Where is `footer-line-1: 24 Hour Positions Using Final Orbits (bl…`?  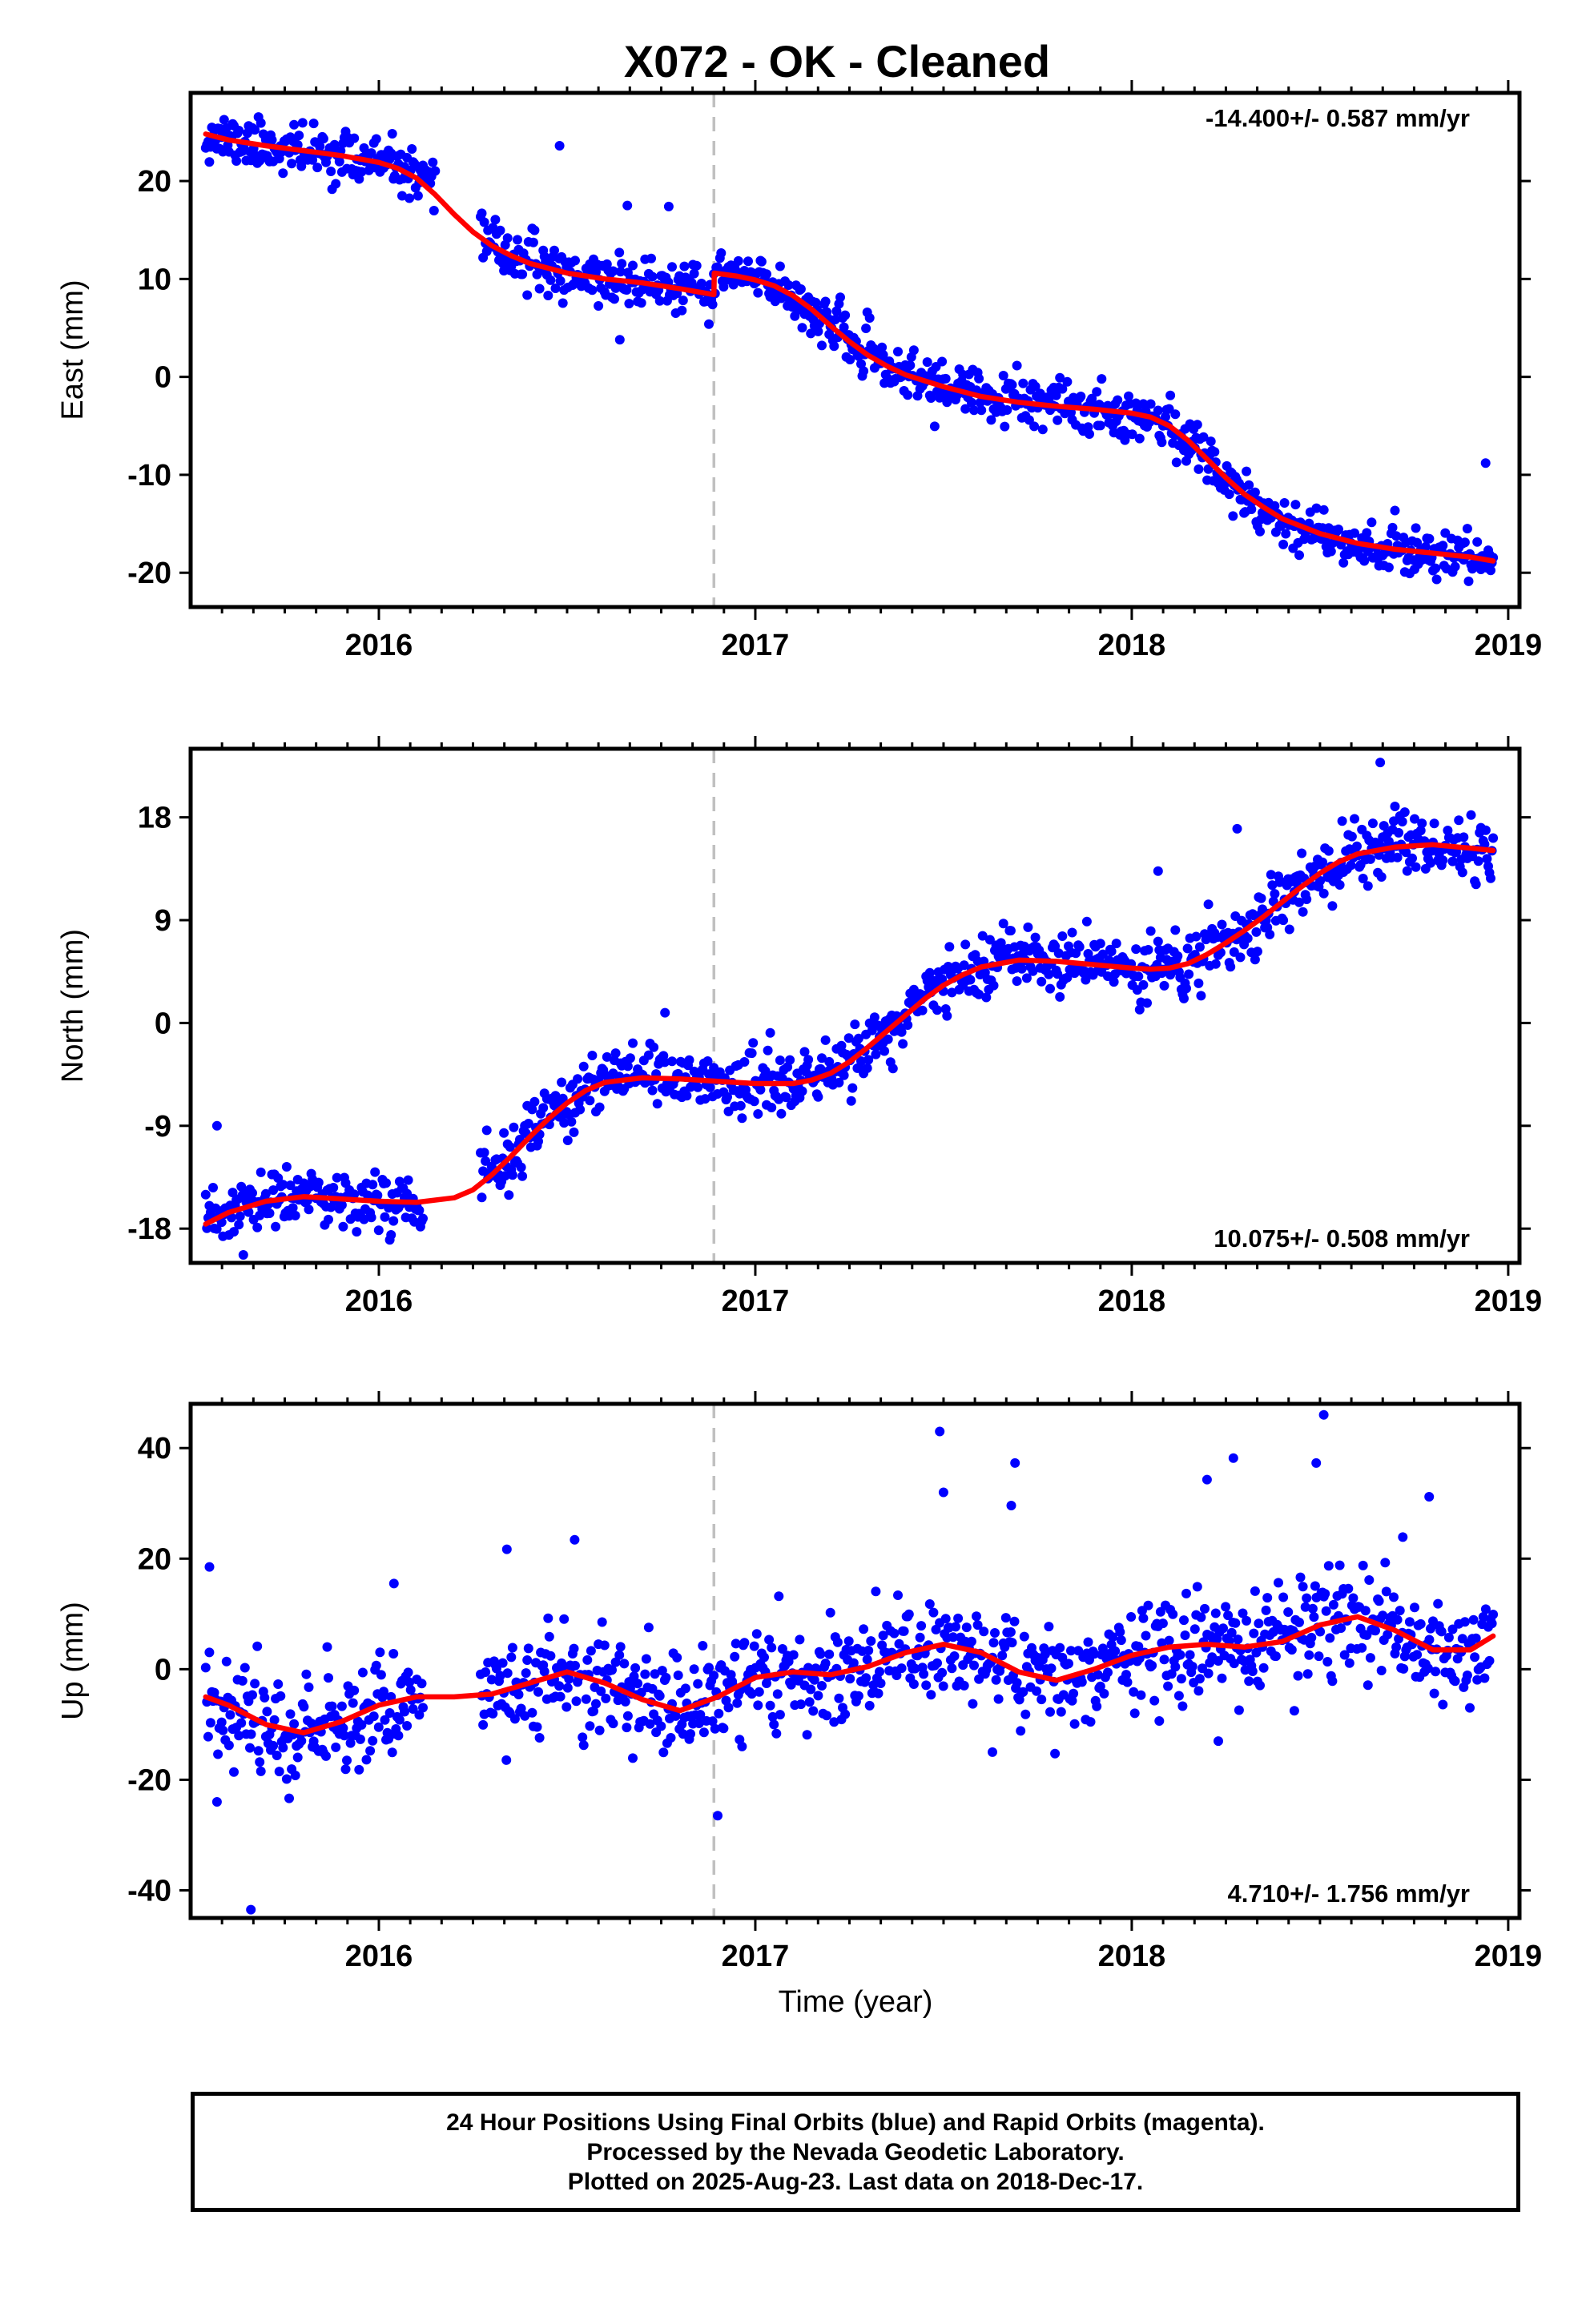 footer-line-1: 24 Hour Positions Using Final Orbits (bl… is located at coordinates (855, 2122).